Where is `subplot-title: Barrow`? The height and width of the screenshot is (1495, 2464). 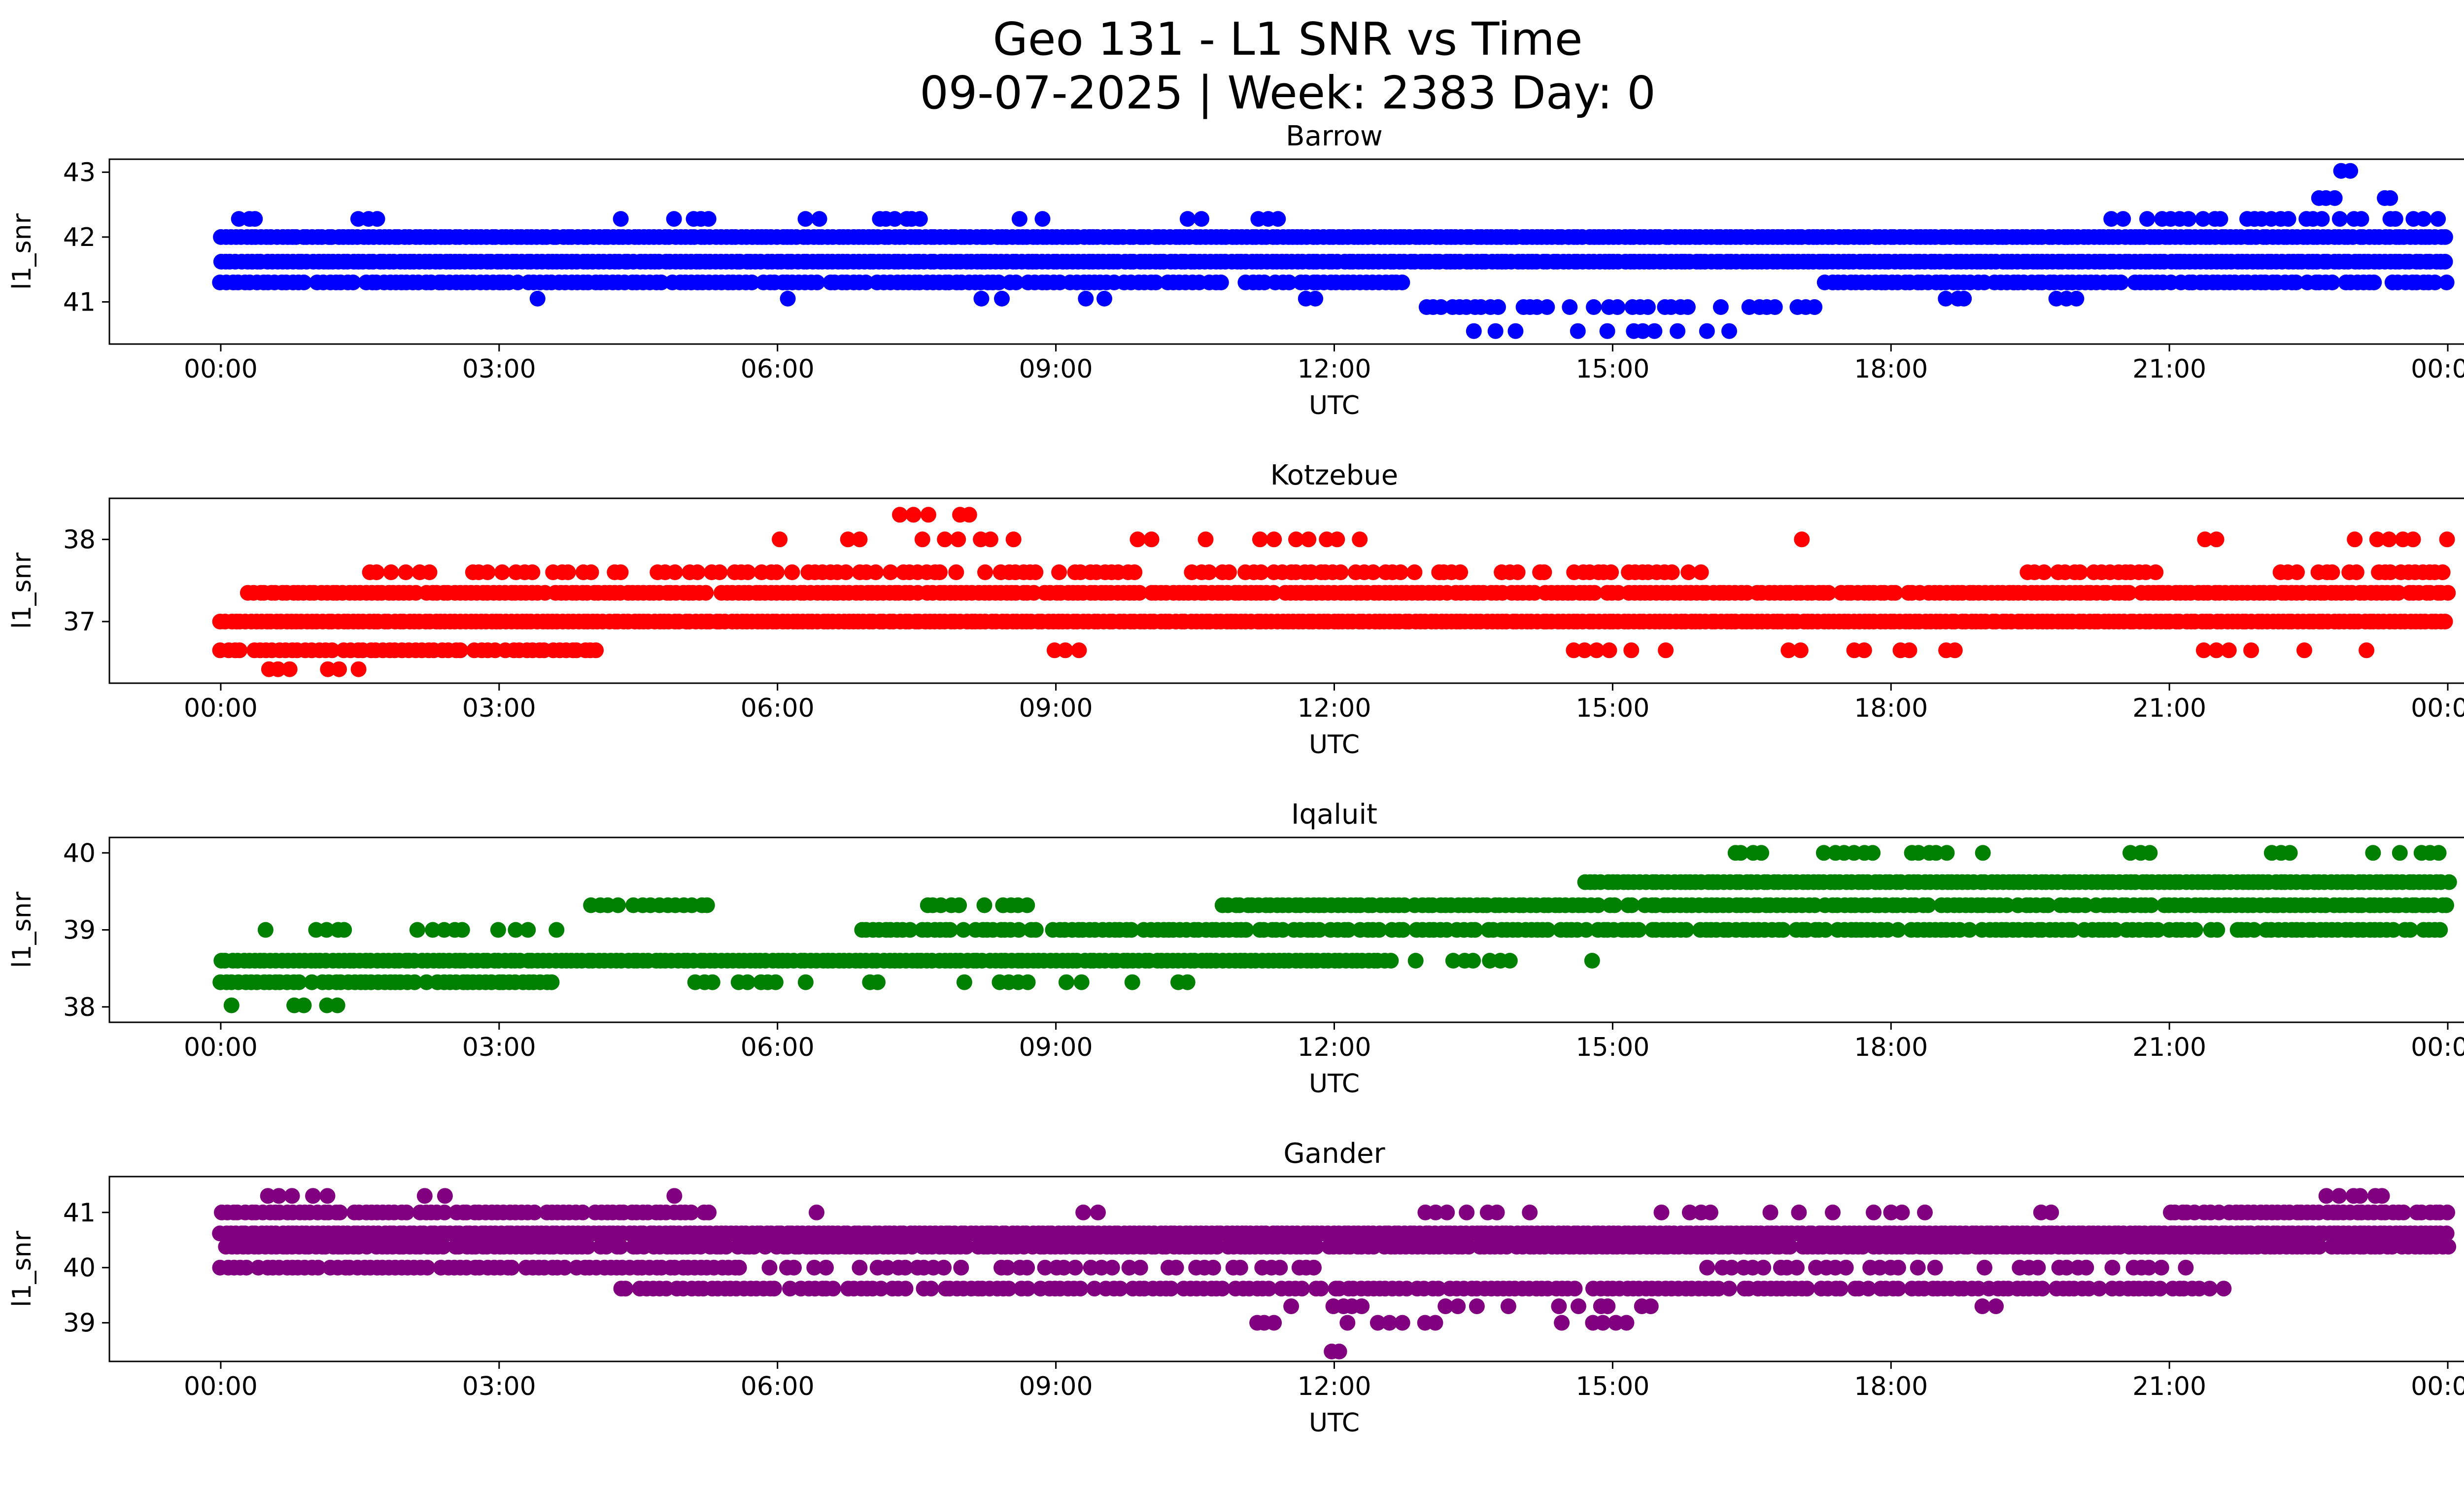 subplot-title: Barrow is located at coordinates (1334, 136).